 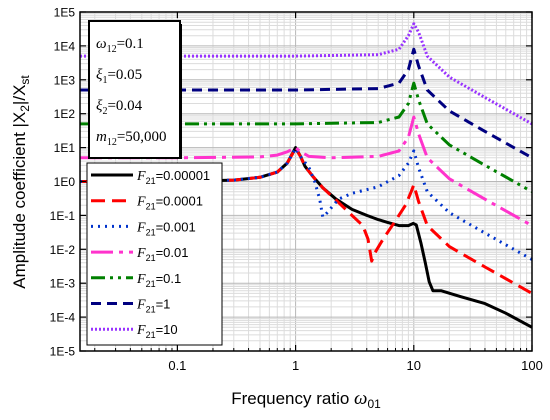 What do you see at coordinates (65, 182) in the screenshot?
I see `y-tick-label: 1E0` at bounding box center [65, 182].